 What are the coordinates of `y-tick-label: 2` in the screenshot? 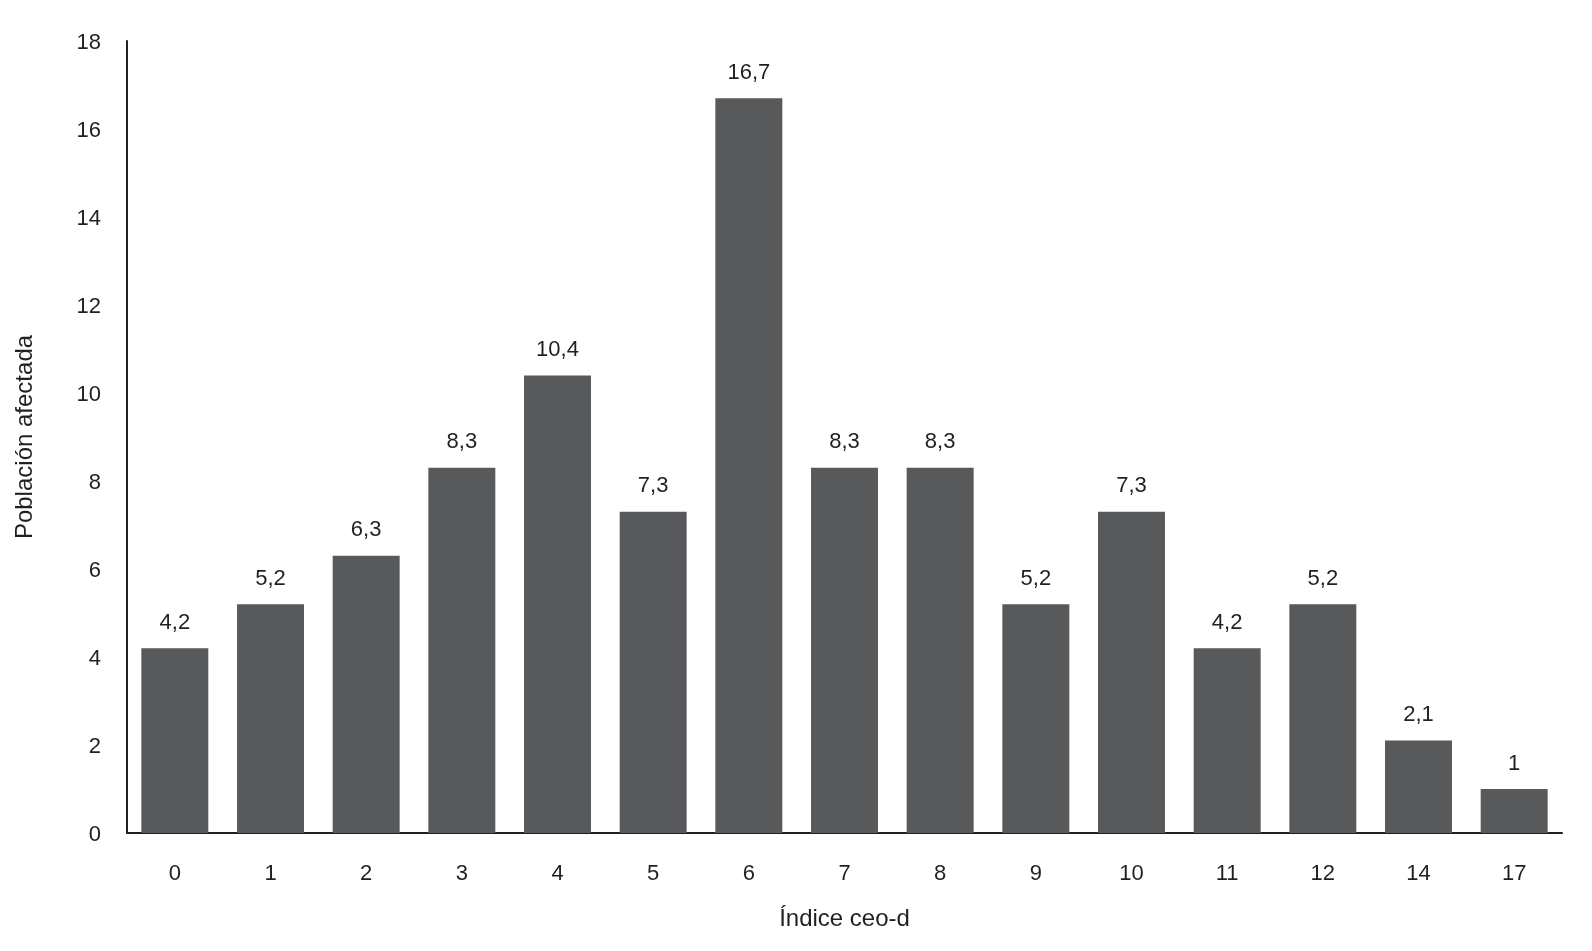 It's located at (94, 745).